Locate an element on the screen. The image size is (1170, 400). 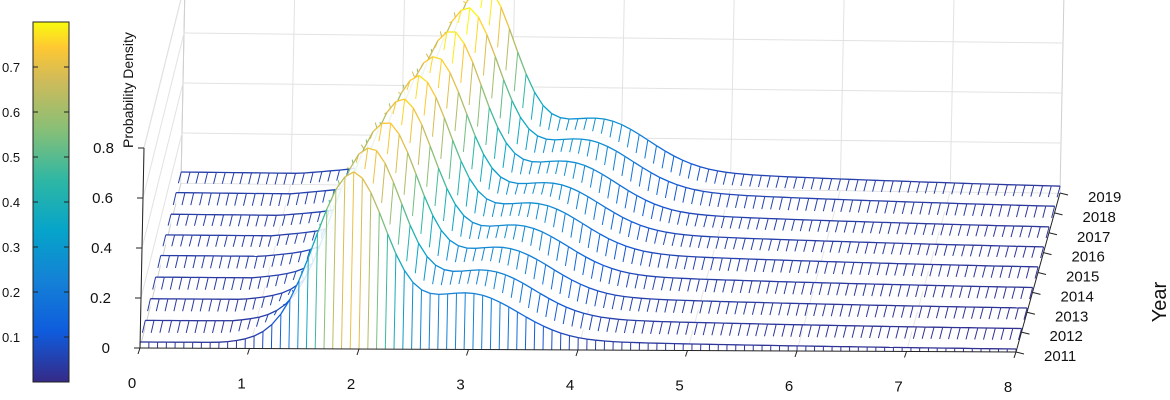
x-tick is located at coordinates (248, 351).